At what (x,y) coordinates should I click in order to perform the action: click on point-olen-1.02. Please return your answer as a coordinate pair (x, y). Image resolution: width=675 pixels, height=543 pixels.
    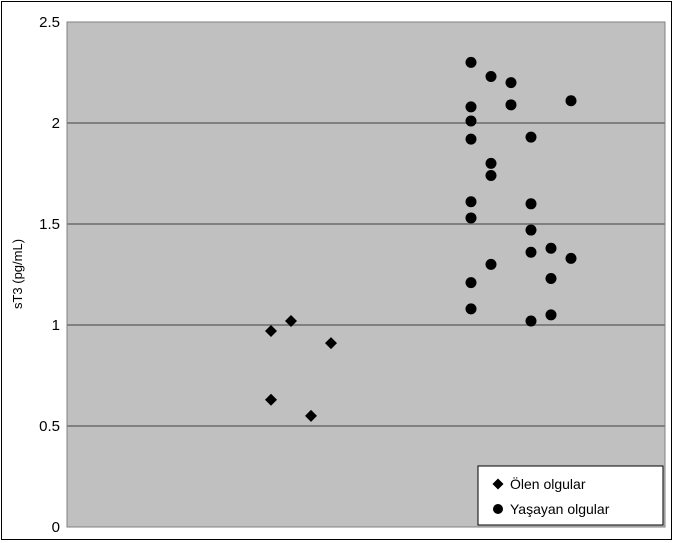
    Looking at the image, I should click on (291, 320).